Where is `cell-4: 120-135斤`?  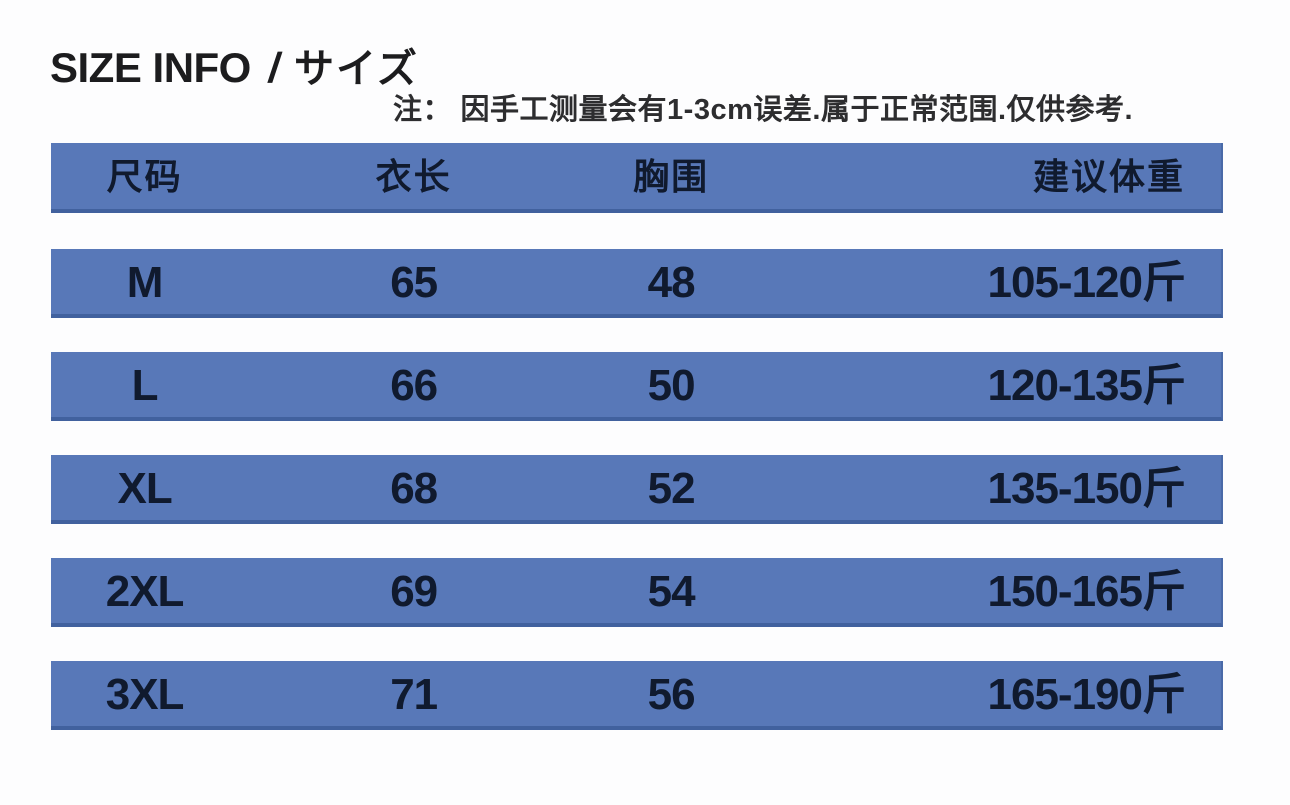
cell-4: 120-135斤 is located at coordinates (1086, 385).